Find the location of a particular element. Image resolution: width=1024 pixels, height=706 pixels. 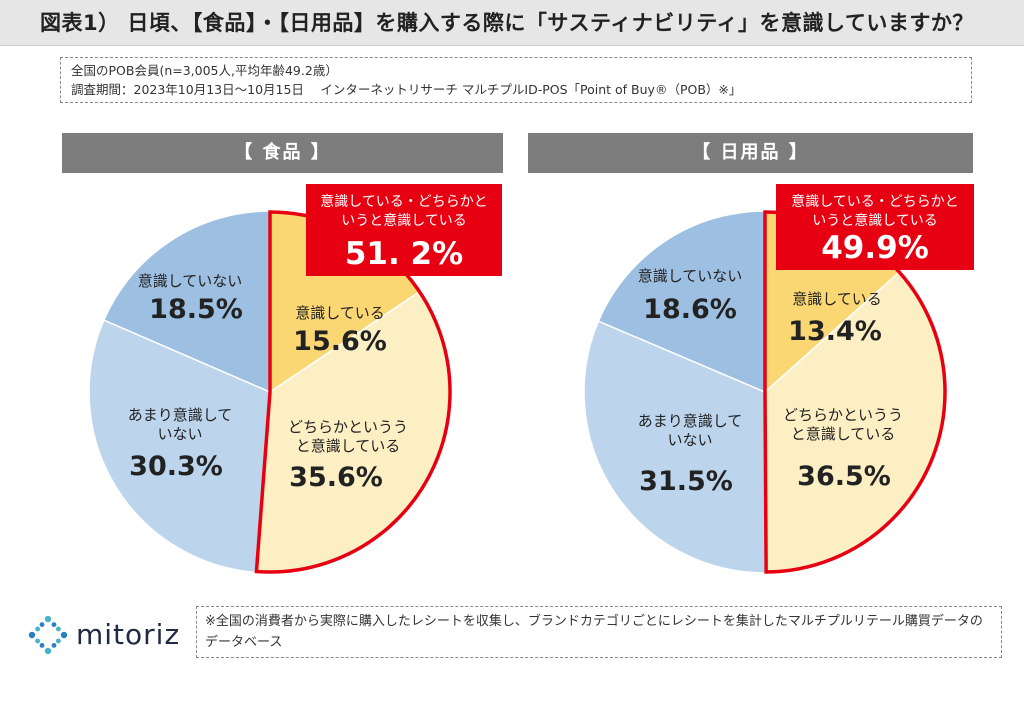

mitoriz-logo: mitoriz is located at coordinates (106, 635).